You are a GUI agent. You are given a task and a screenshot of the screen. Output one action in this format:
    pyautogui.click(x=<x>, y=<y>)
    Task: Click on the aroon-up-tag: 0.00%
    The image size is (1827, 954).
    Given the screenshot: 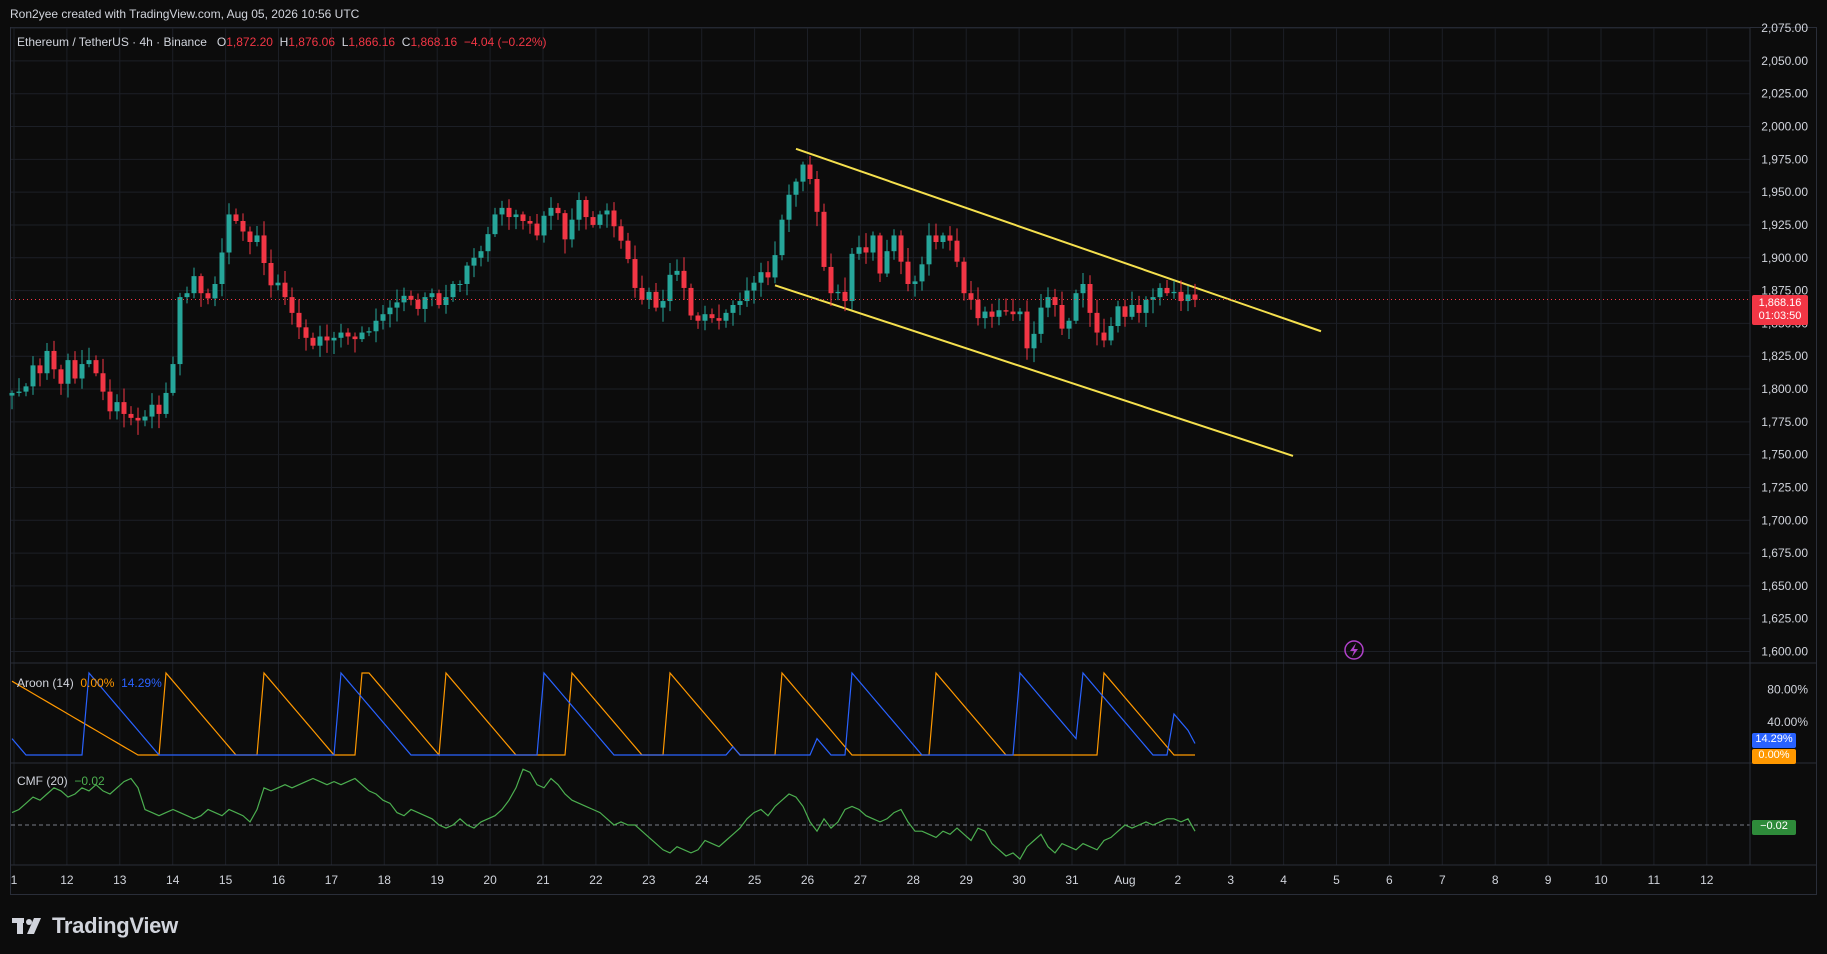 What is the action you would take?
    pyautogui.click(x=1774, y=756)
    